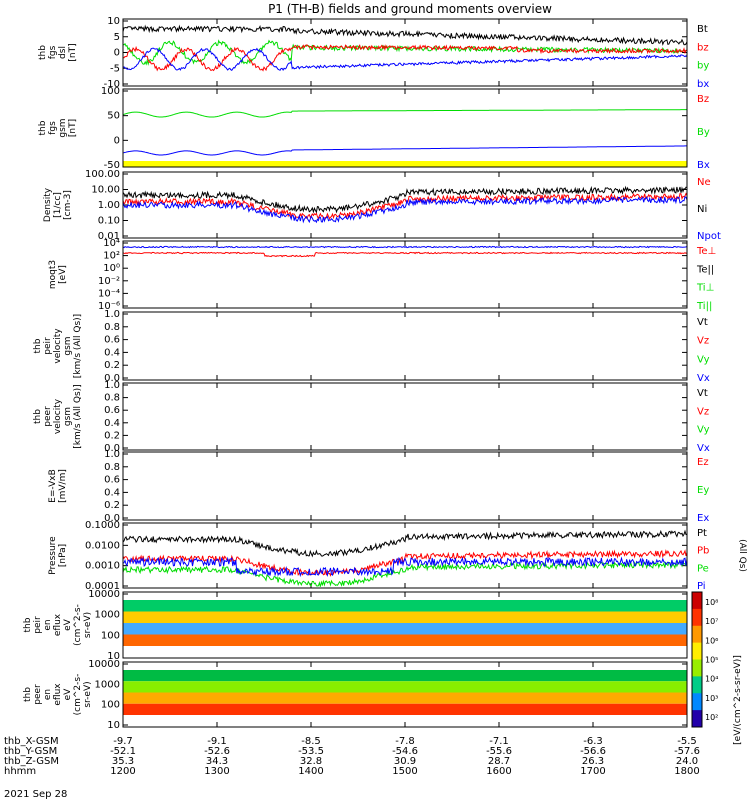  Describe the element at coordinates (115, 68) in the screenshot. I see `y-tick-label: -5` at that location.